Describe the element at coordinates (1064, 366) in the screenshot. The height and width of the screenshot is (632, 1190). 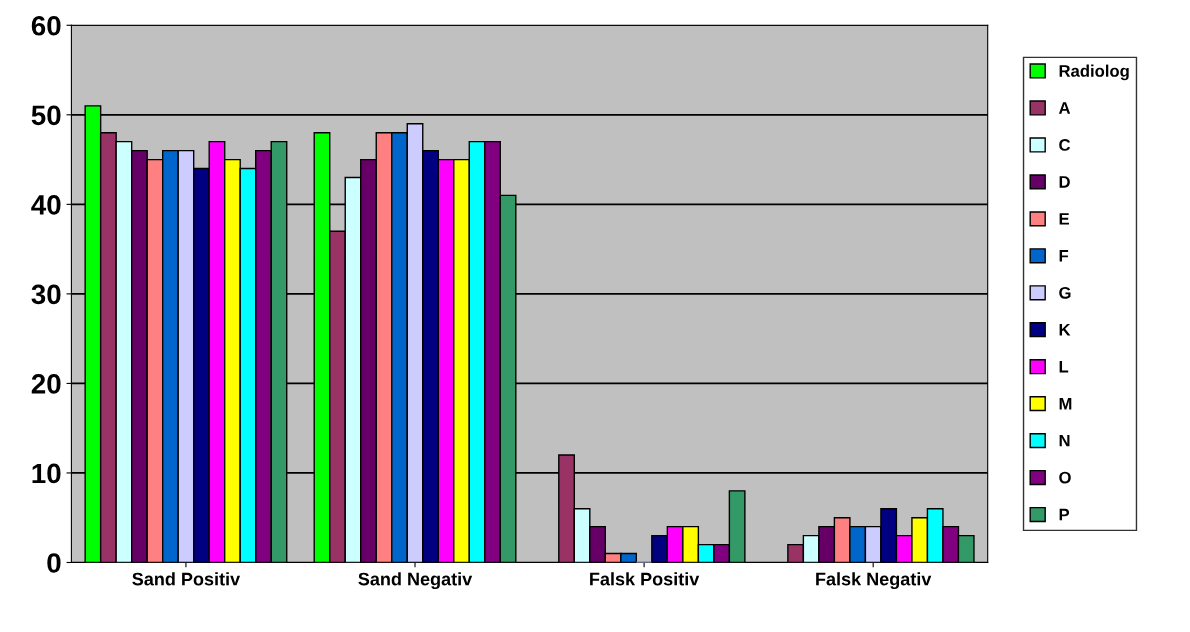
I see `legend-label: L` at that location.